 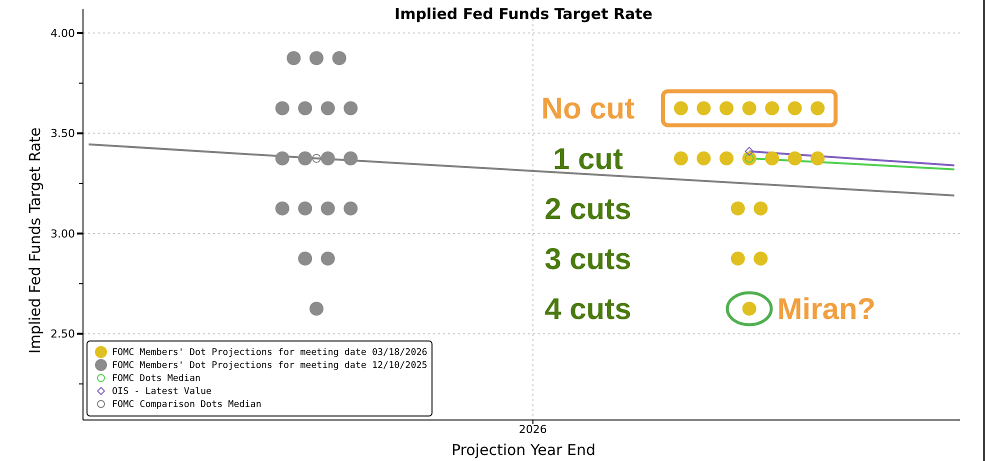 I want to click on legend-label: FOMC Comparison Dots Median, so click(x=187, y=404).